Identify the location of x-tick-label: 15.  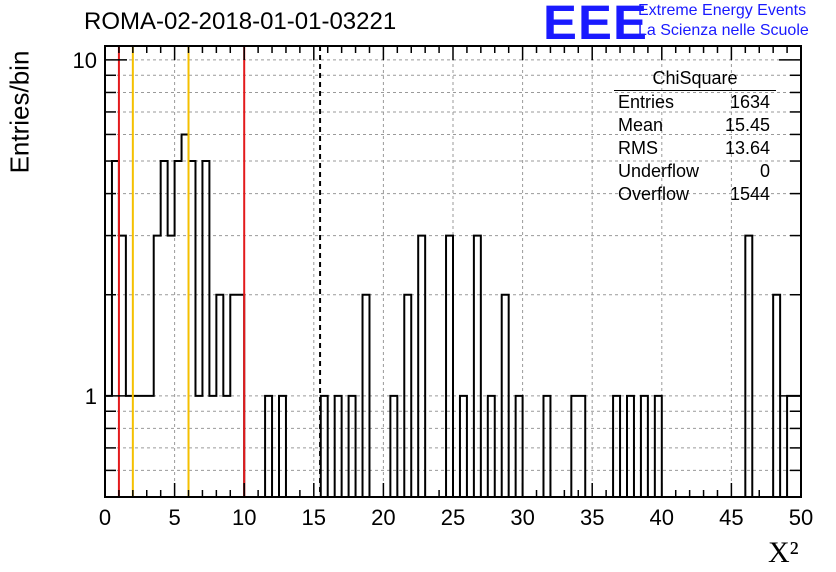
(314, 517).